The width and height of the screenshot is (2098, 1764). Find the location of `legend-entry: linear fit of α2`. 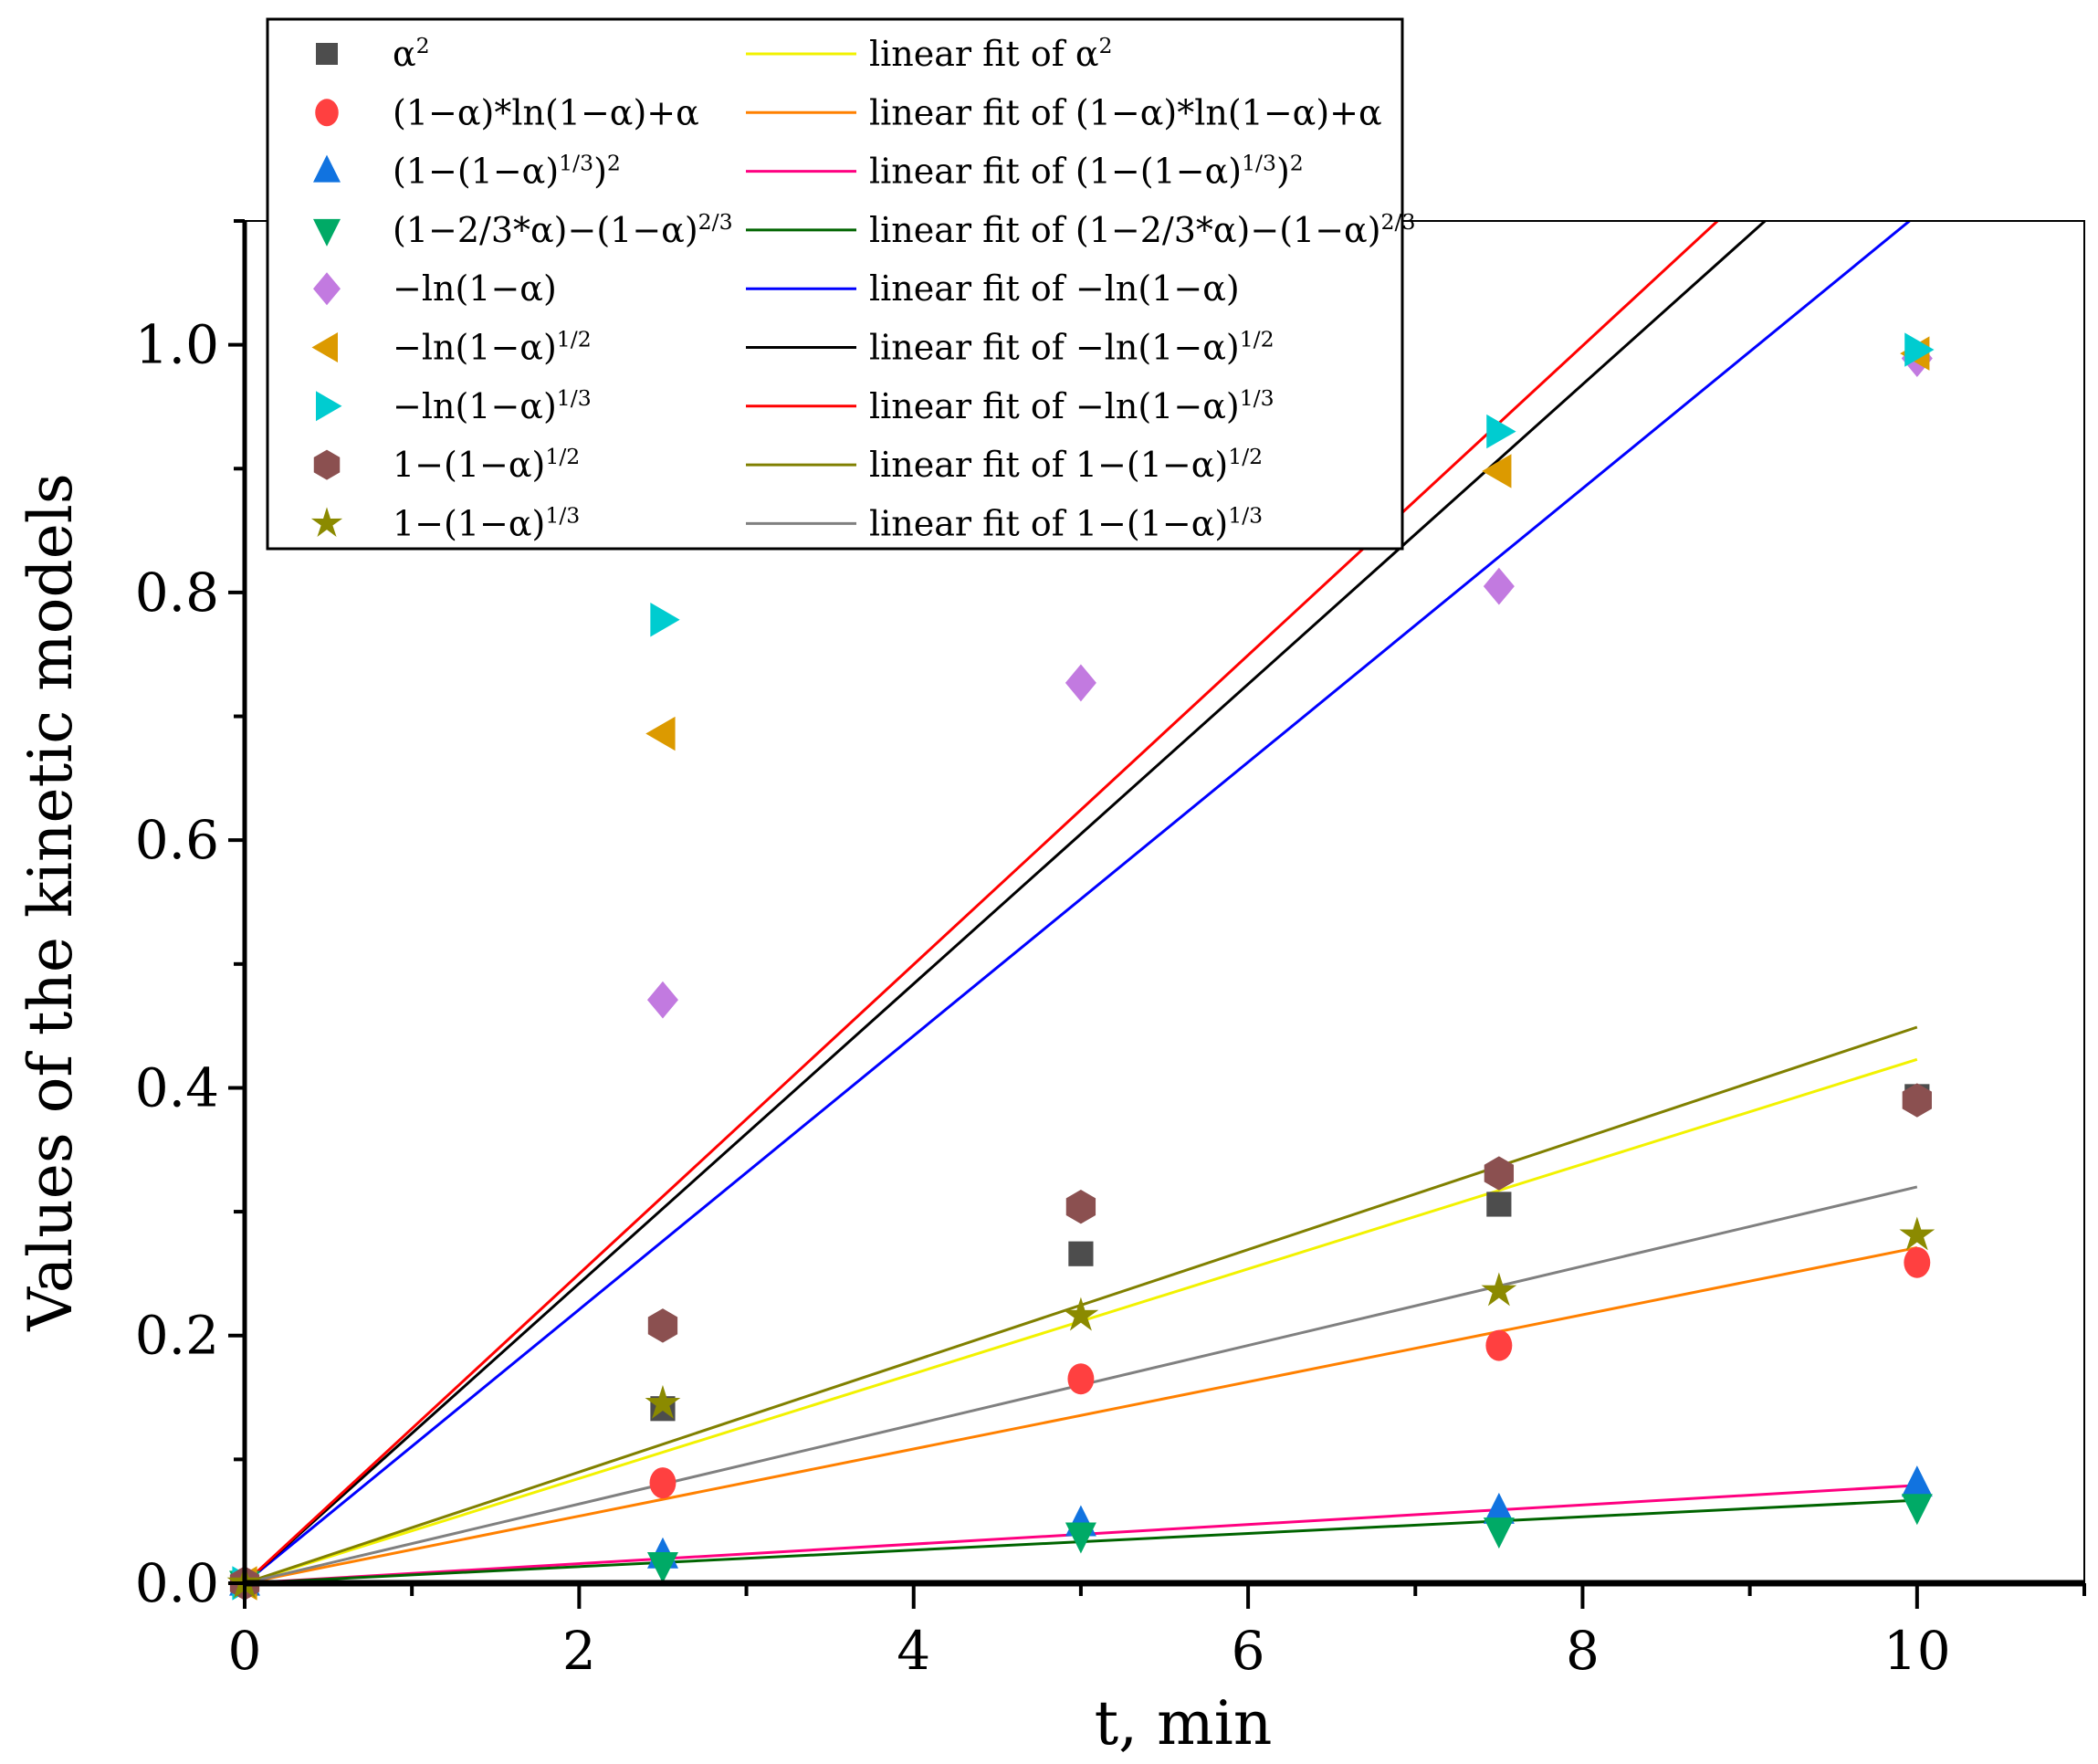

legend-entry: linear fit of α2 is located at coordinates (929, 53).